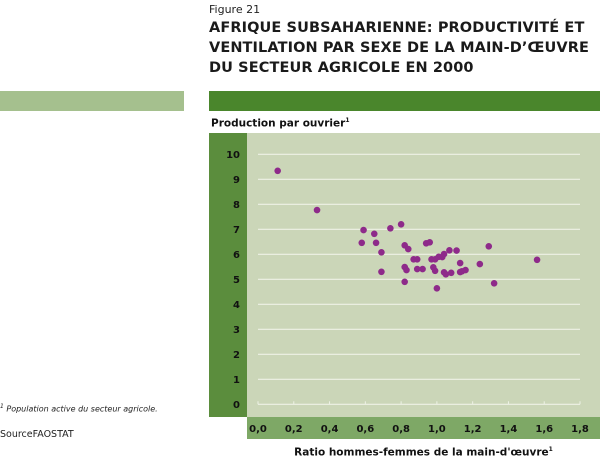 The height and width of the screenshot is (464, 600). I want to click on y-tick-label: 10, so click(233, 155).